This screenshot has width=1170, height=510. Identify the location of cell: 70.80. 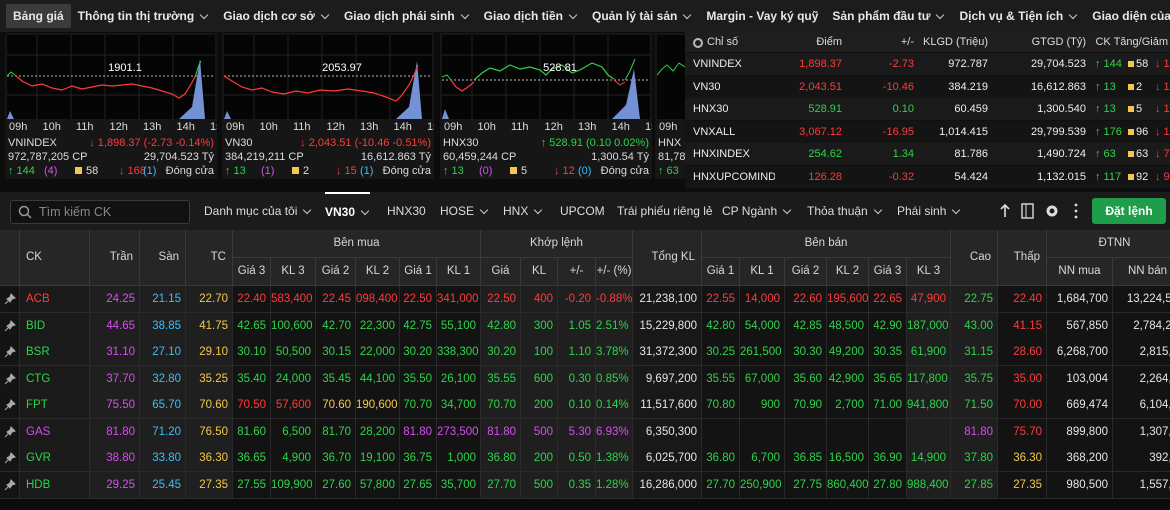
(721, 405).